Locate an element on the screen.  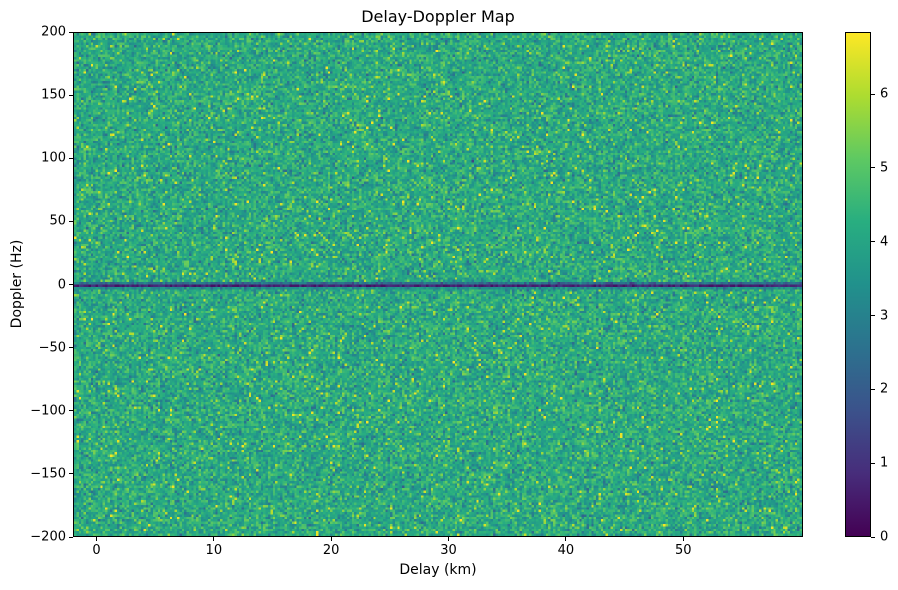
y-tick-label: 200 is located at coordinates (53, 32).